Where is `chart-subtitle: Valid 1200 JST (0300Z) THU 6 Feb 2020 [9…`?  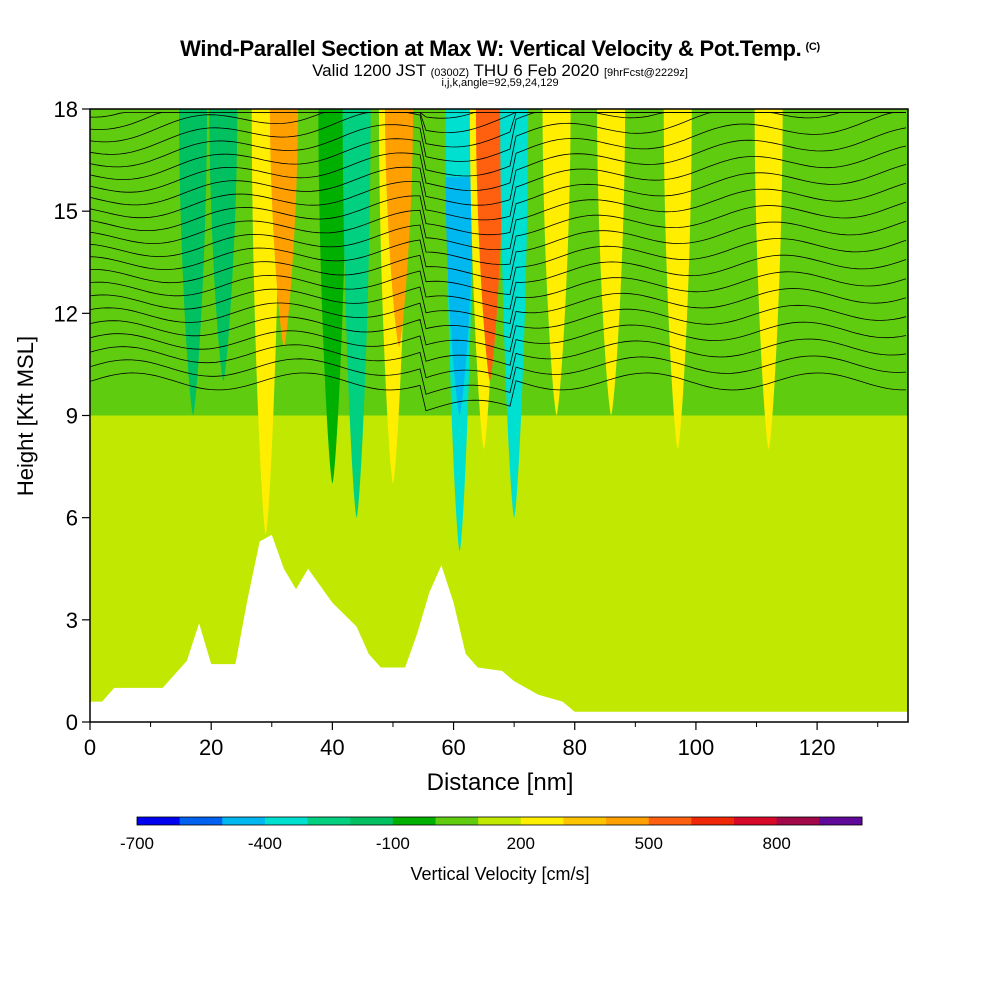 chart-subtitle: Valid 1200 JST (0300Z) THU 6 Feb 2020 [9… is located at coordinates (500, 71).